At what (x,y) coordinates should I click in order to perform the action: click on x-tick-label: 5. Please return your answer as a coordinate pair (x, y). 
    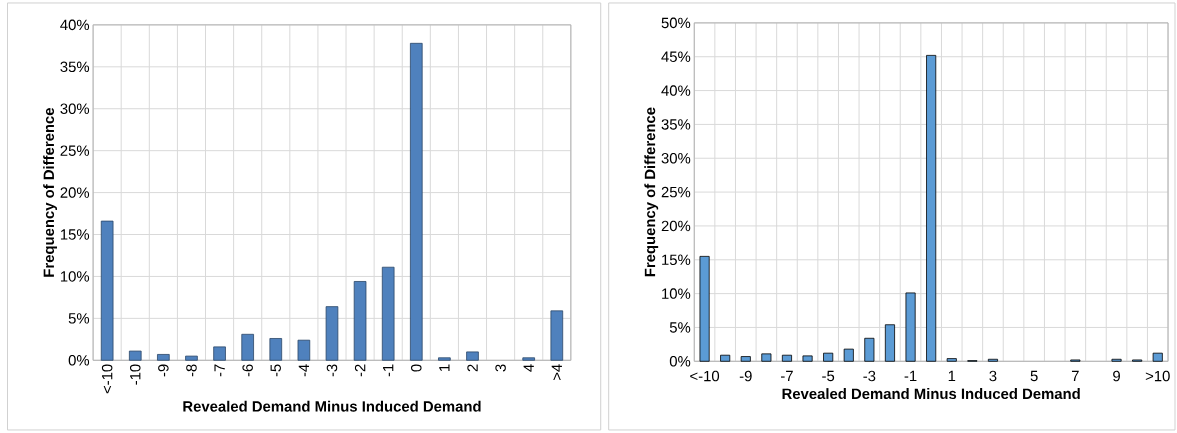
    Looking at the image, I should click on (1034, 376).